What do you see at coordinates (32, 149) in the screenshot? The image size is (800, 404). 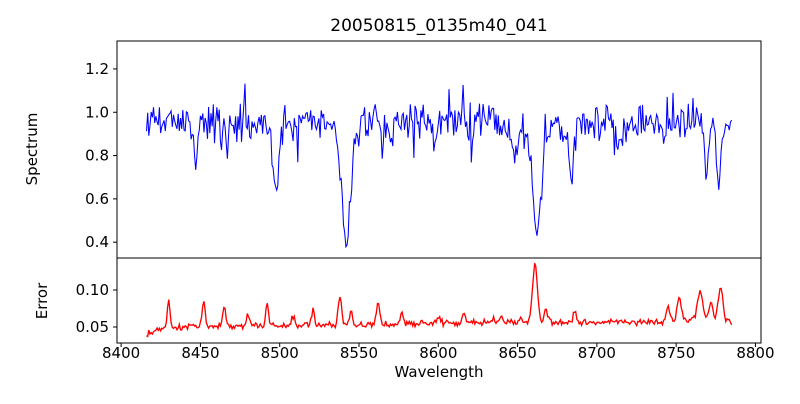 I see `spectrum-y-axis-label: Spectrum` at bounding box center [32, 149].